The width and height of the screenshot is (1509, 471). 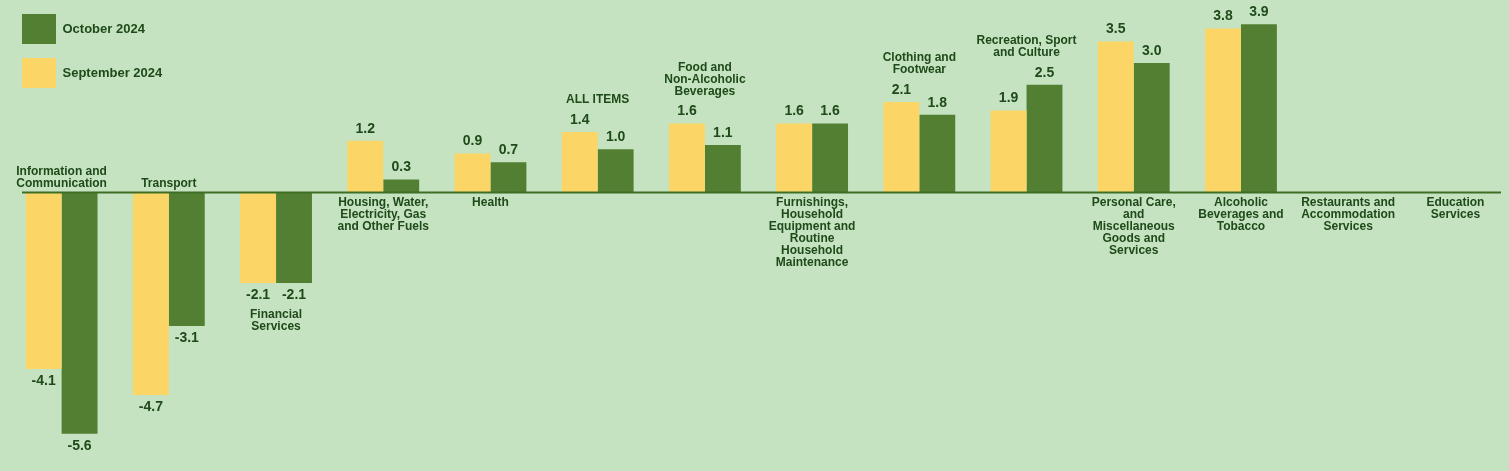 What do you see at coordinates (187, 336) in the screenshot?
I see `data-label: -3.1` at bounding box center [187, 336].